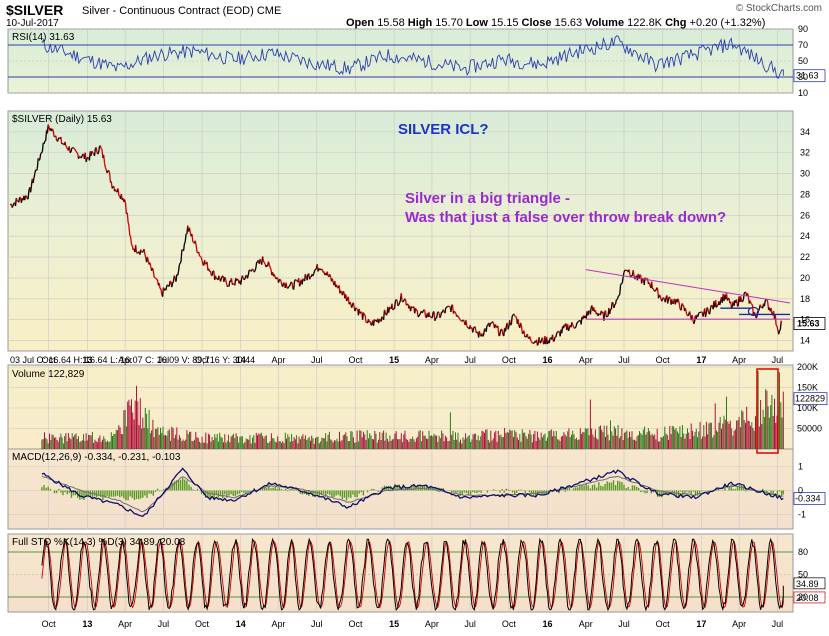 This screenshot has height=636, width=829. What do you see at coordinates (809, 323) in the screenshot?
I see `price-last-value-box` at bounding box center [809, 323].